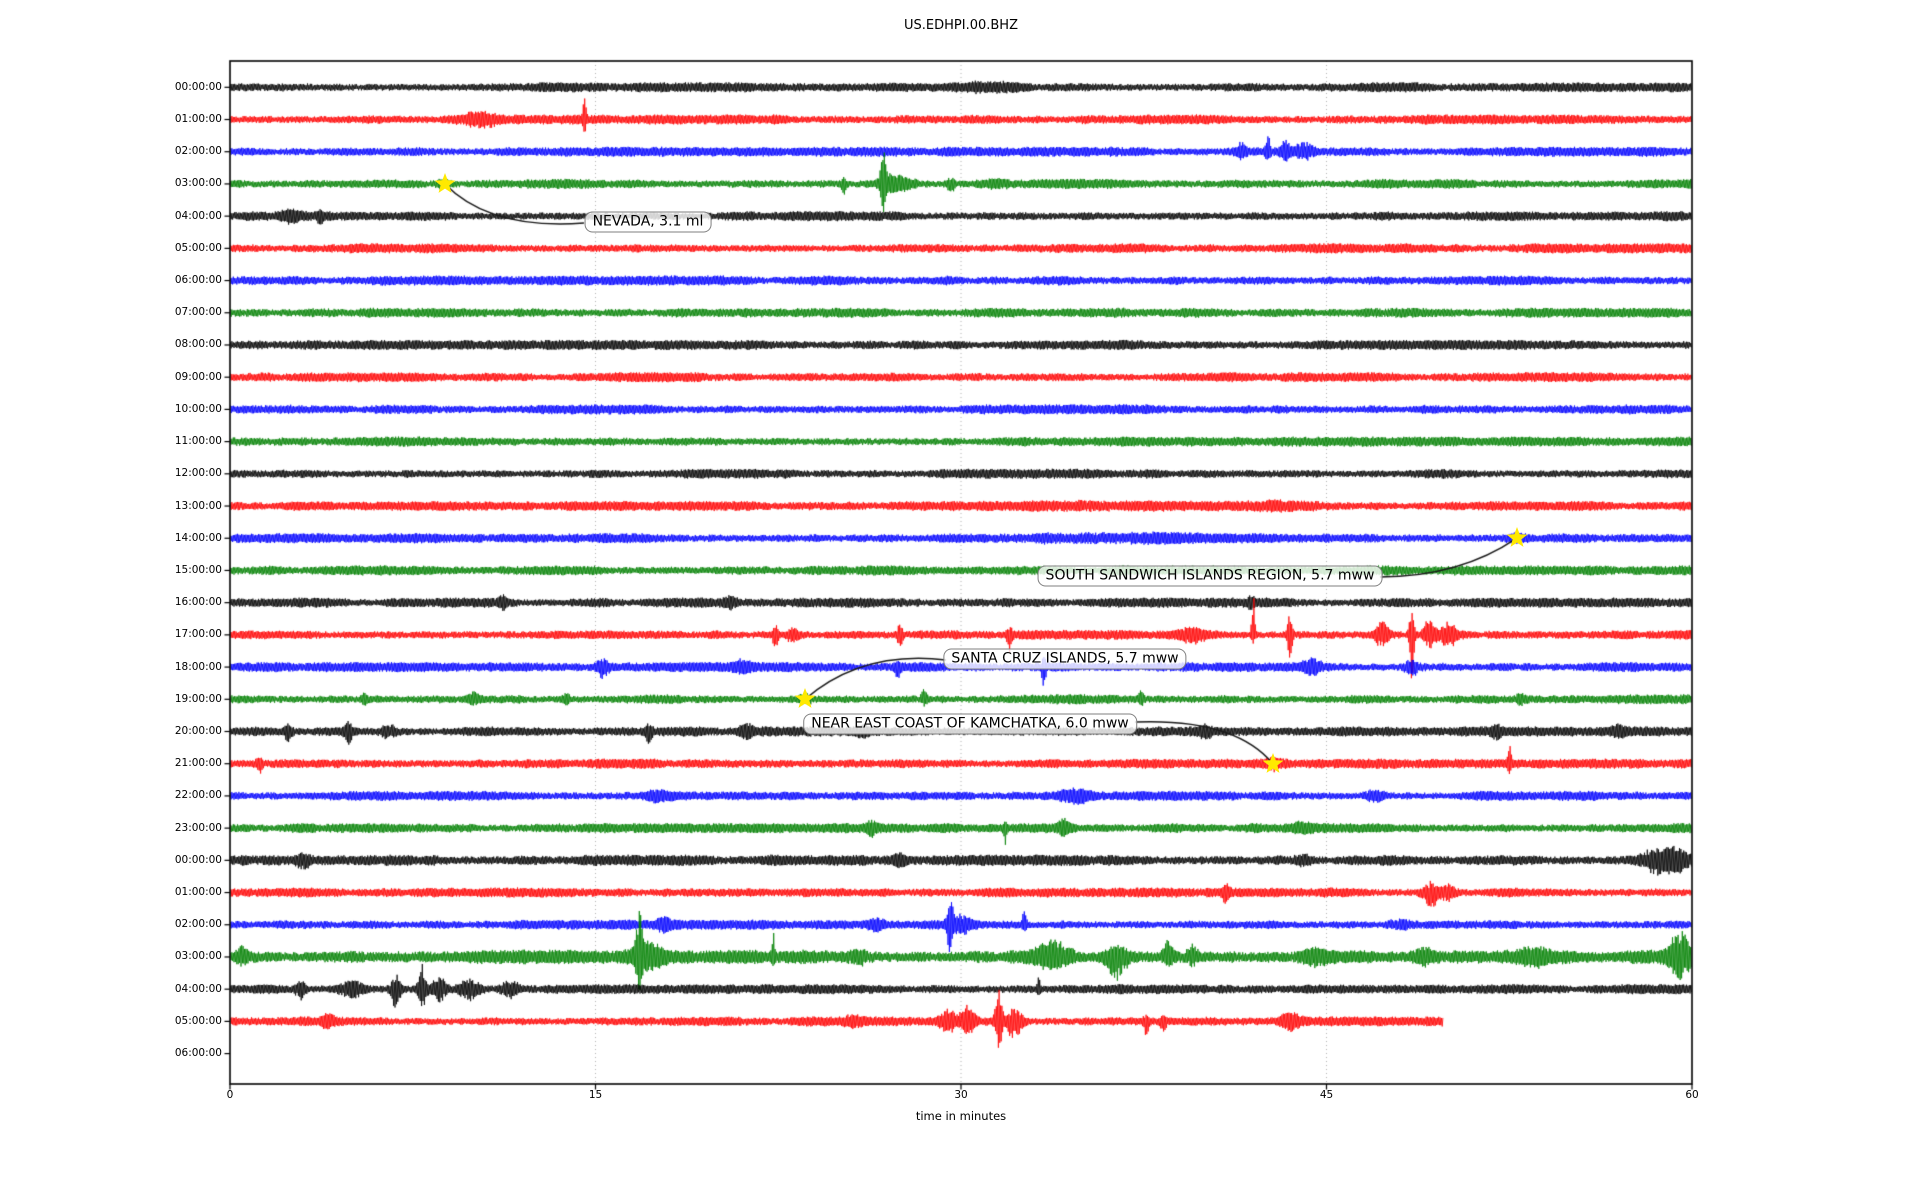 Image resolution: width=1920 pixels, height=1200 pixels. I want to click on hour-tick-label: 08:00:00, so click(198, 344).